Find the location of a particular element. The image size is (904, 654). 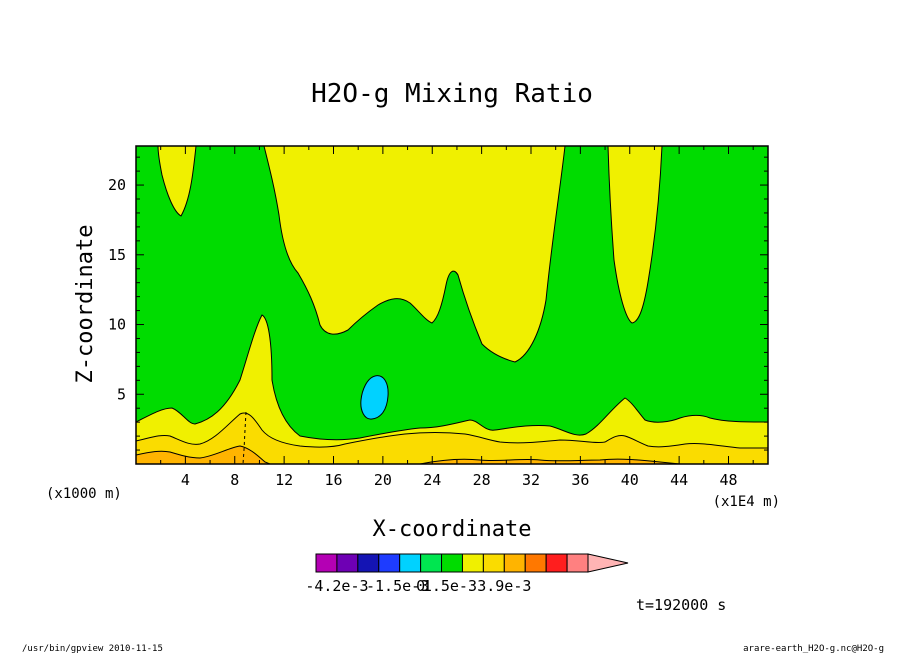

x-tick-label: 40 is located at coordinates (630, 480).